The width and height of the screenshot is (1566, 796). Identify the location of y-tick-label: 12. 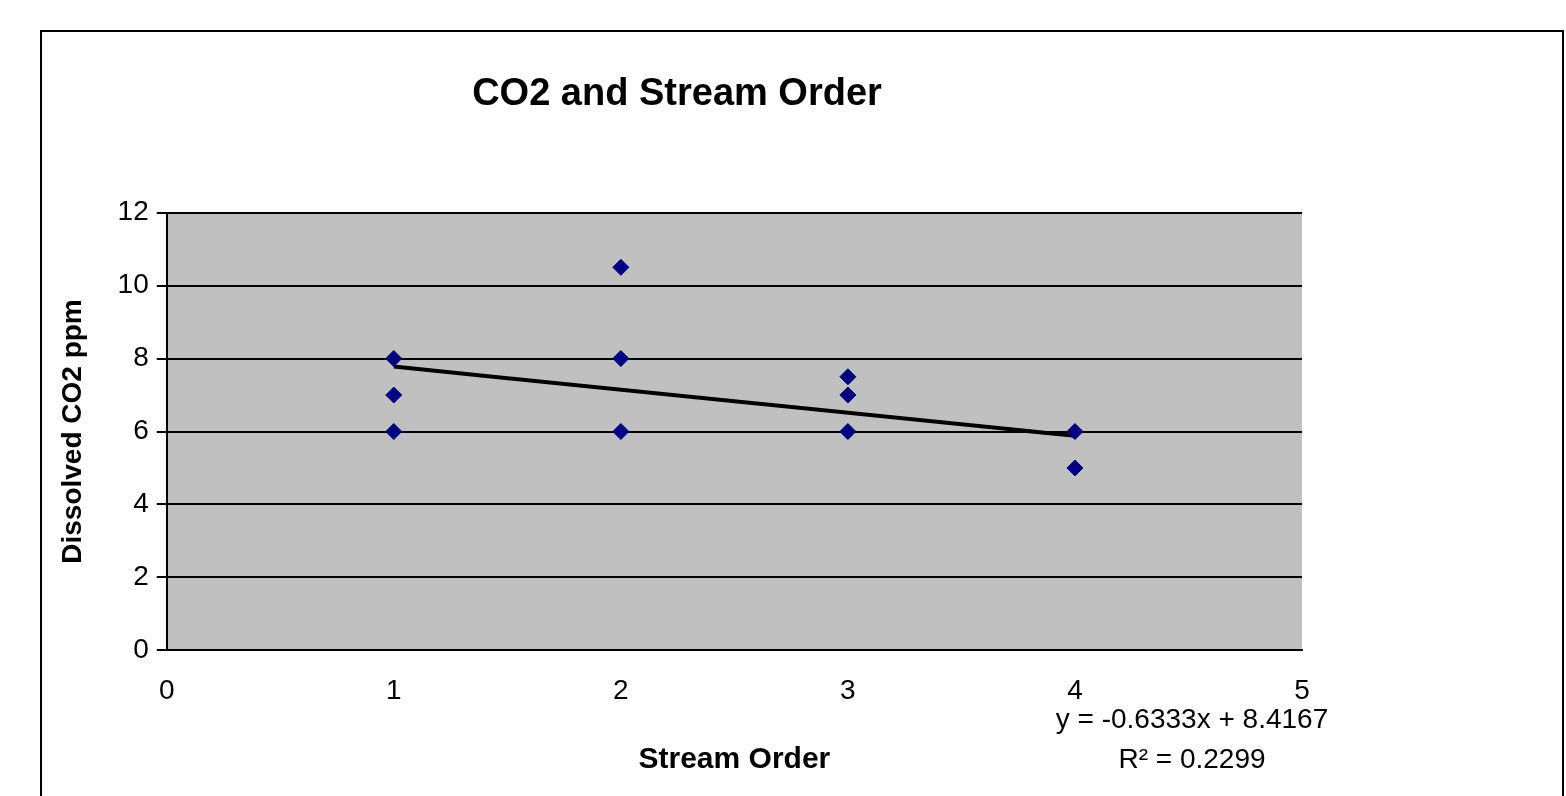
(133, 211).